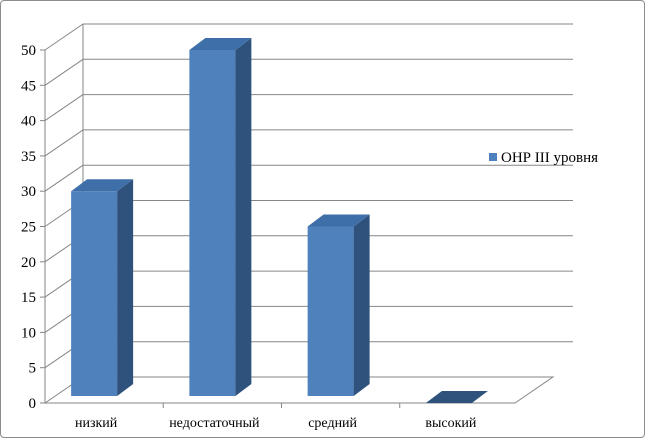 This screenshot has width=645, height=442. Describe the element at coordinates (214, 423) in the screenshot. I see `x-tick-label: недостаточный` at that location.